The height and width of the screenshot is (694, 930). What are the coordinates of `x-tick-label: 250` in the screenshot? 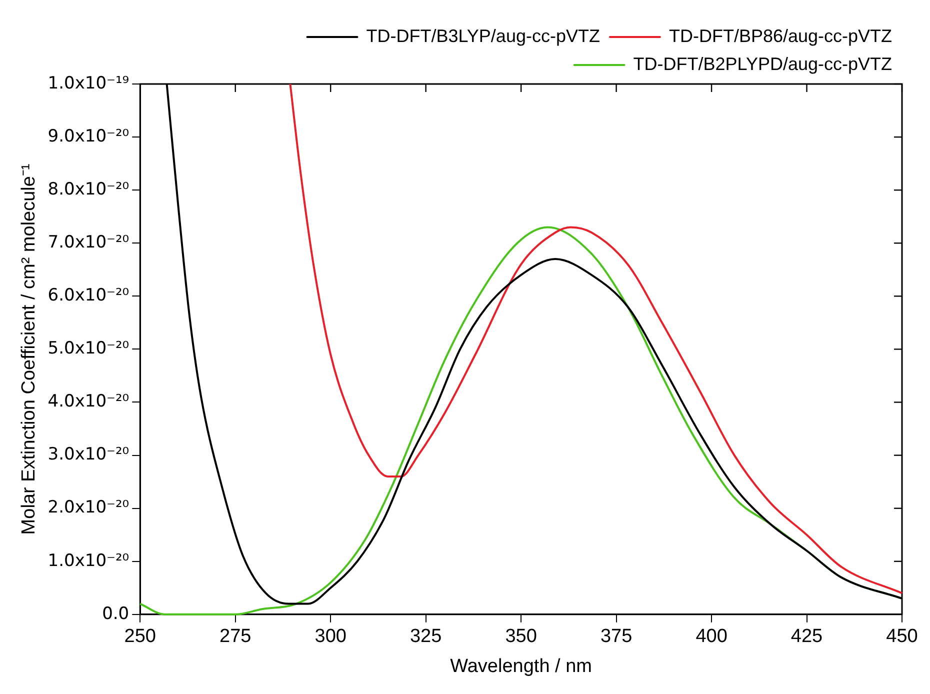 It's located at (140, 637).